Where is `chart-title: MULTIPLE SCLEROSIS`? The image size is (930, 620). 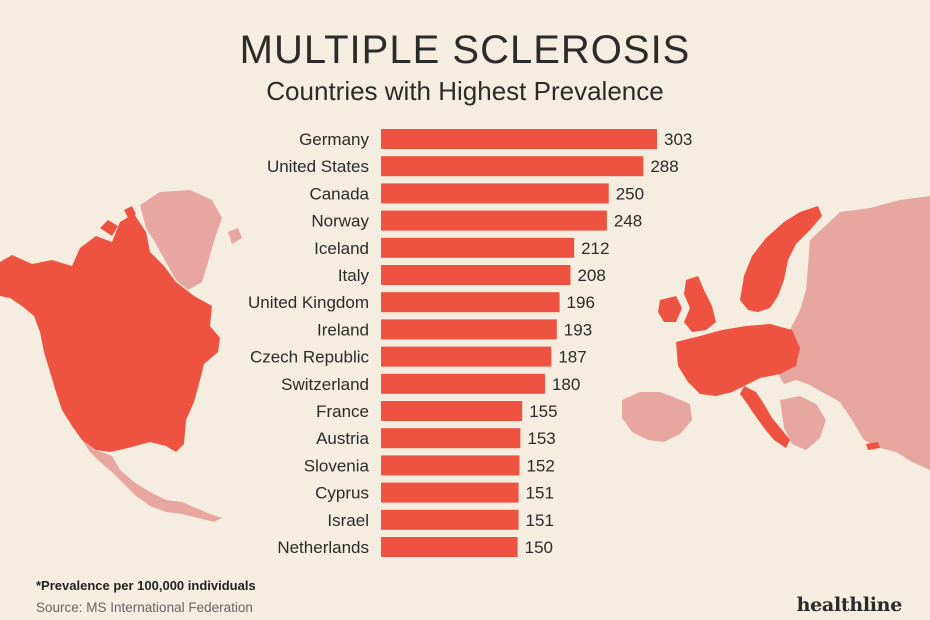
chart-title: MULTIPLE SCLEROSIS is located at coordinates (465, 50).